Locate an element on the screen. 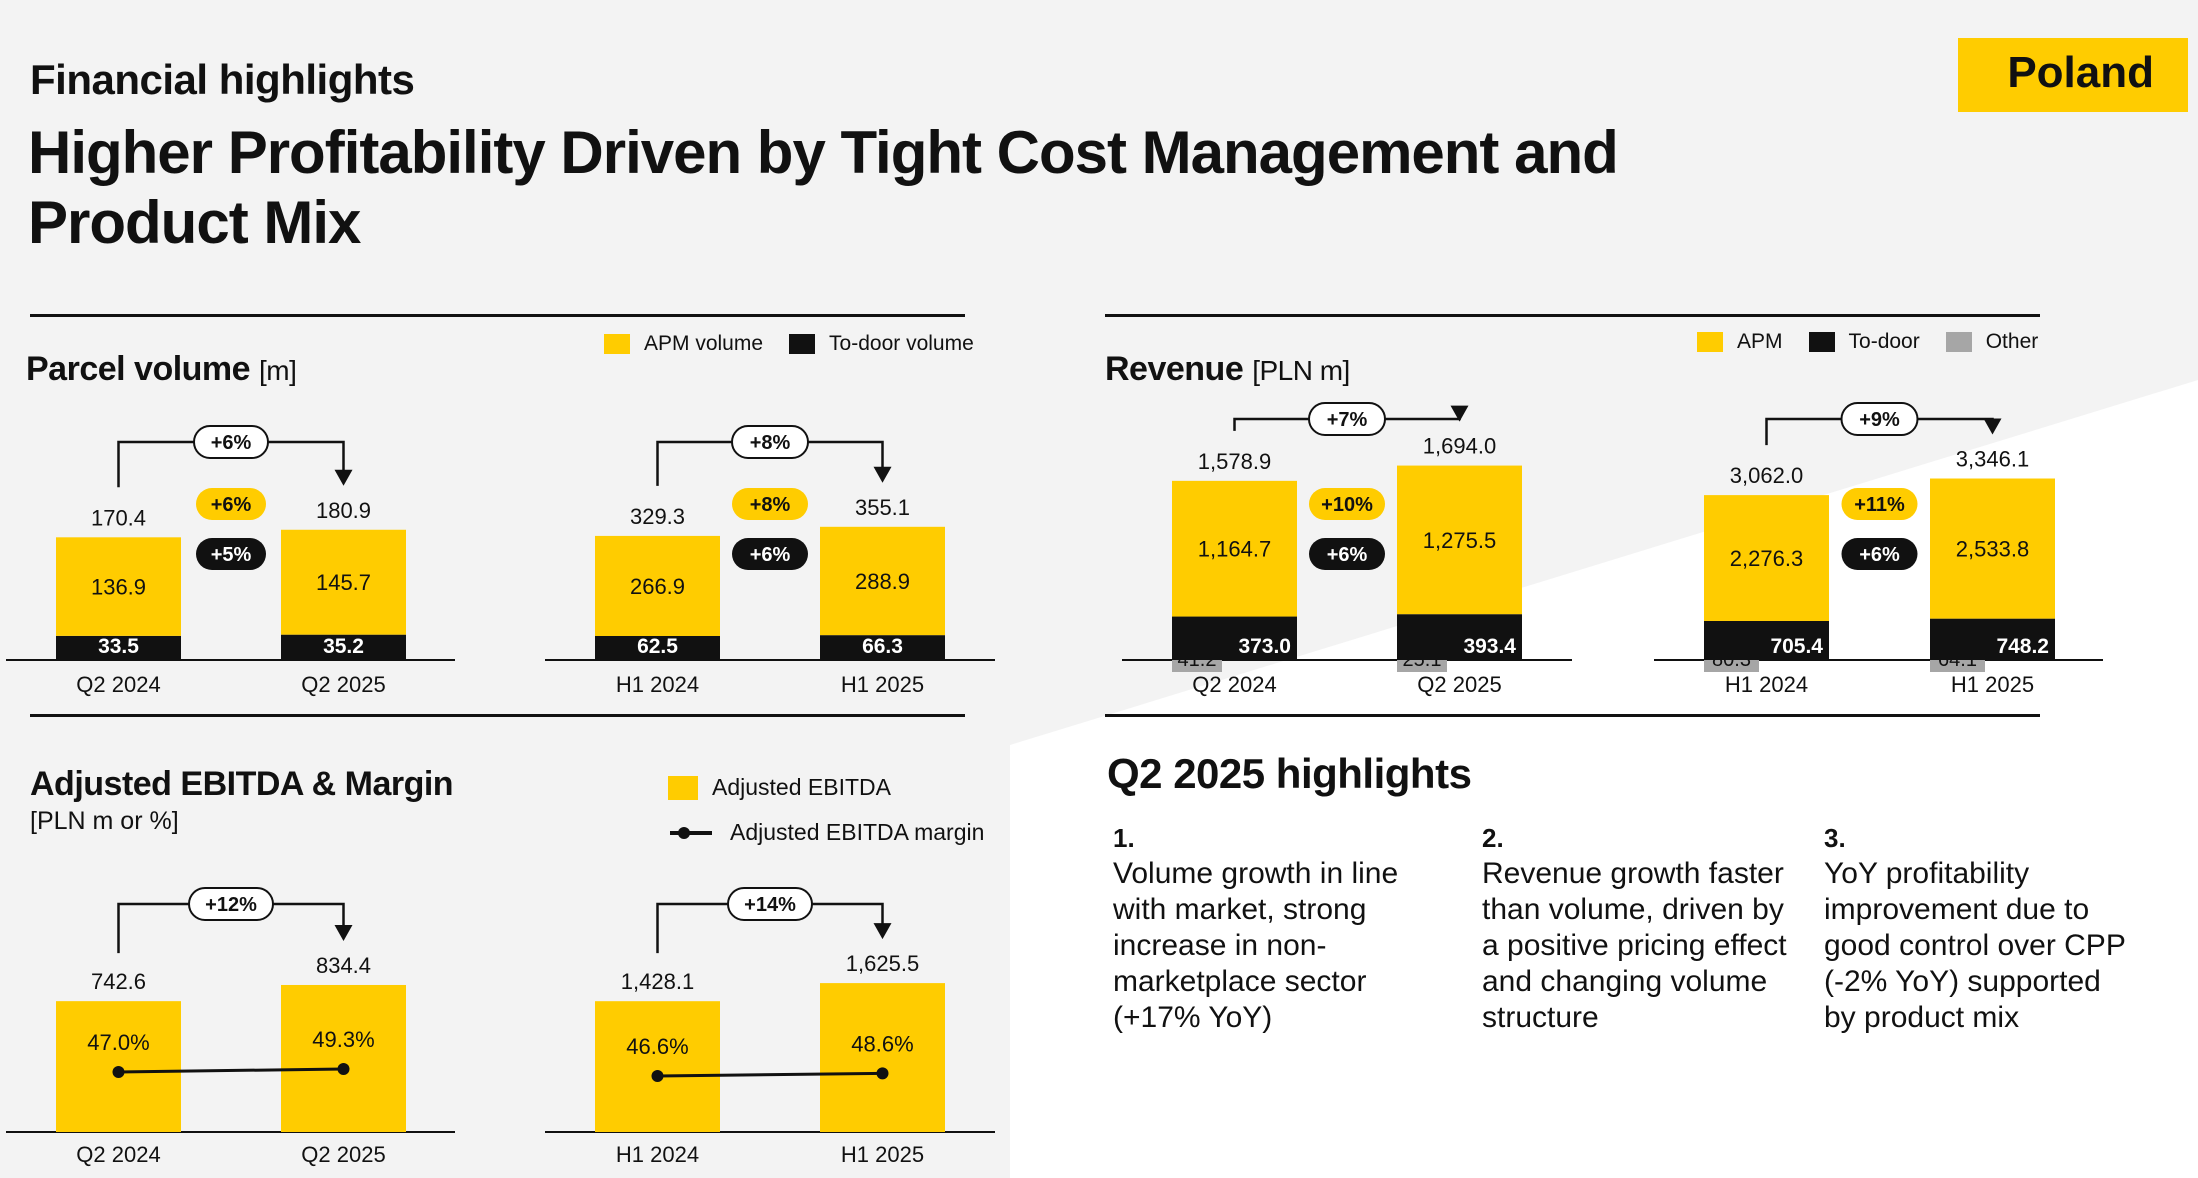  legend-label: Other is located at coordinates (2012, 341).